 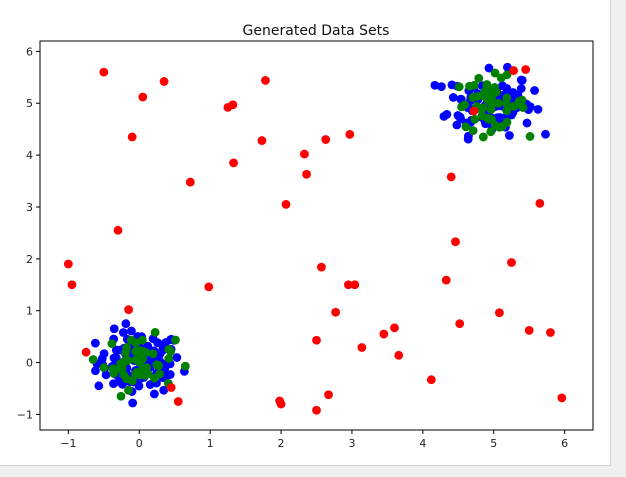 What do you see at coordinates (139, 443) in the screenshot?
I see `x-tick-label: 0` at bounding box center [139, 443].